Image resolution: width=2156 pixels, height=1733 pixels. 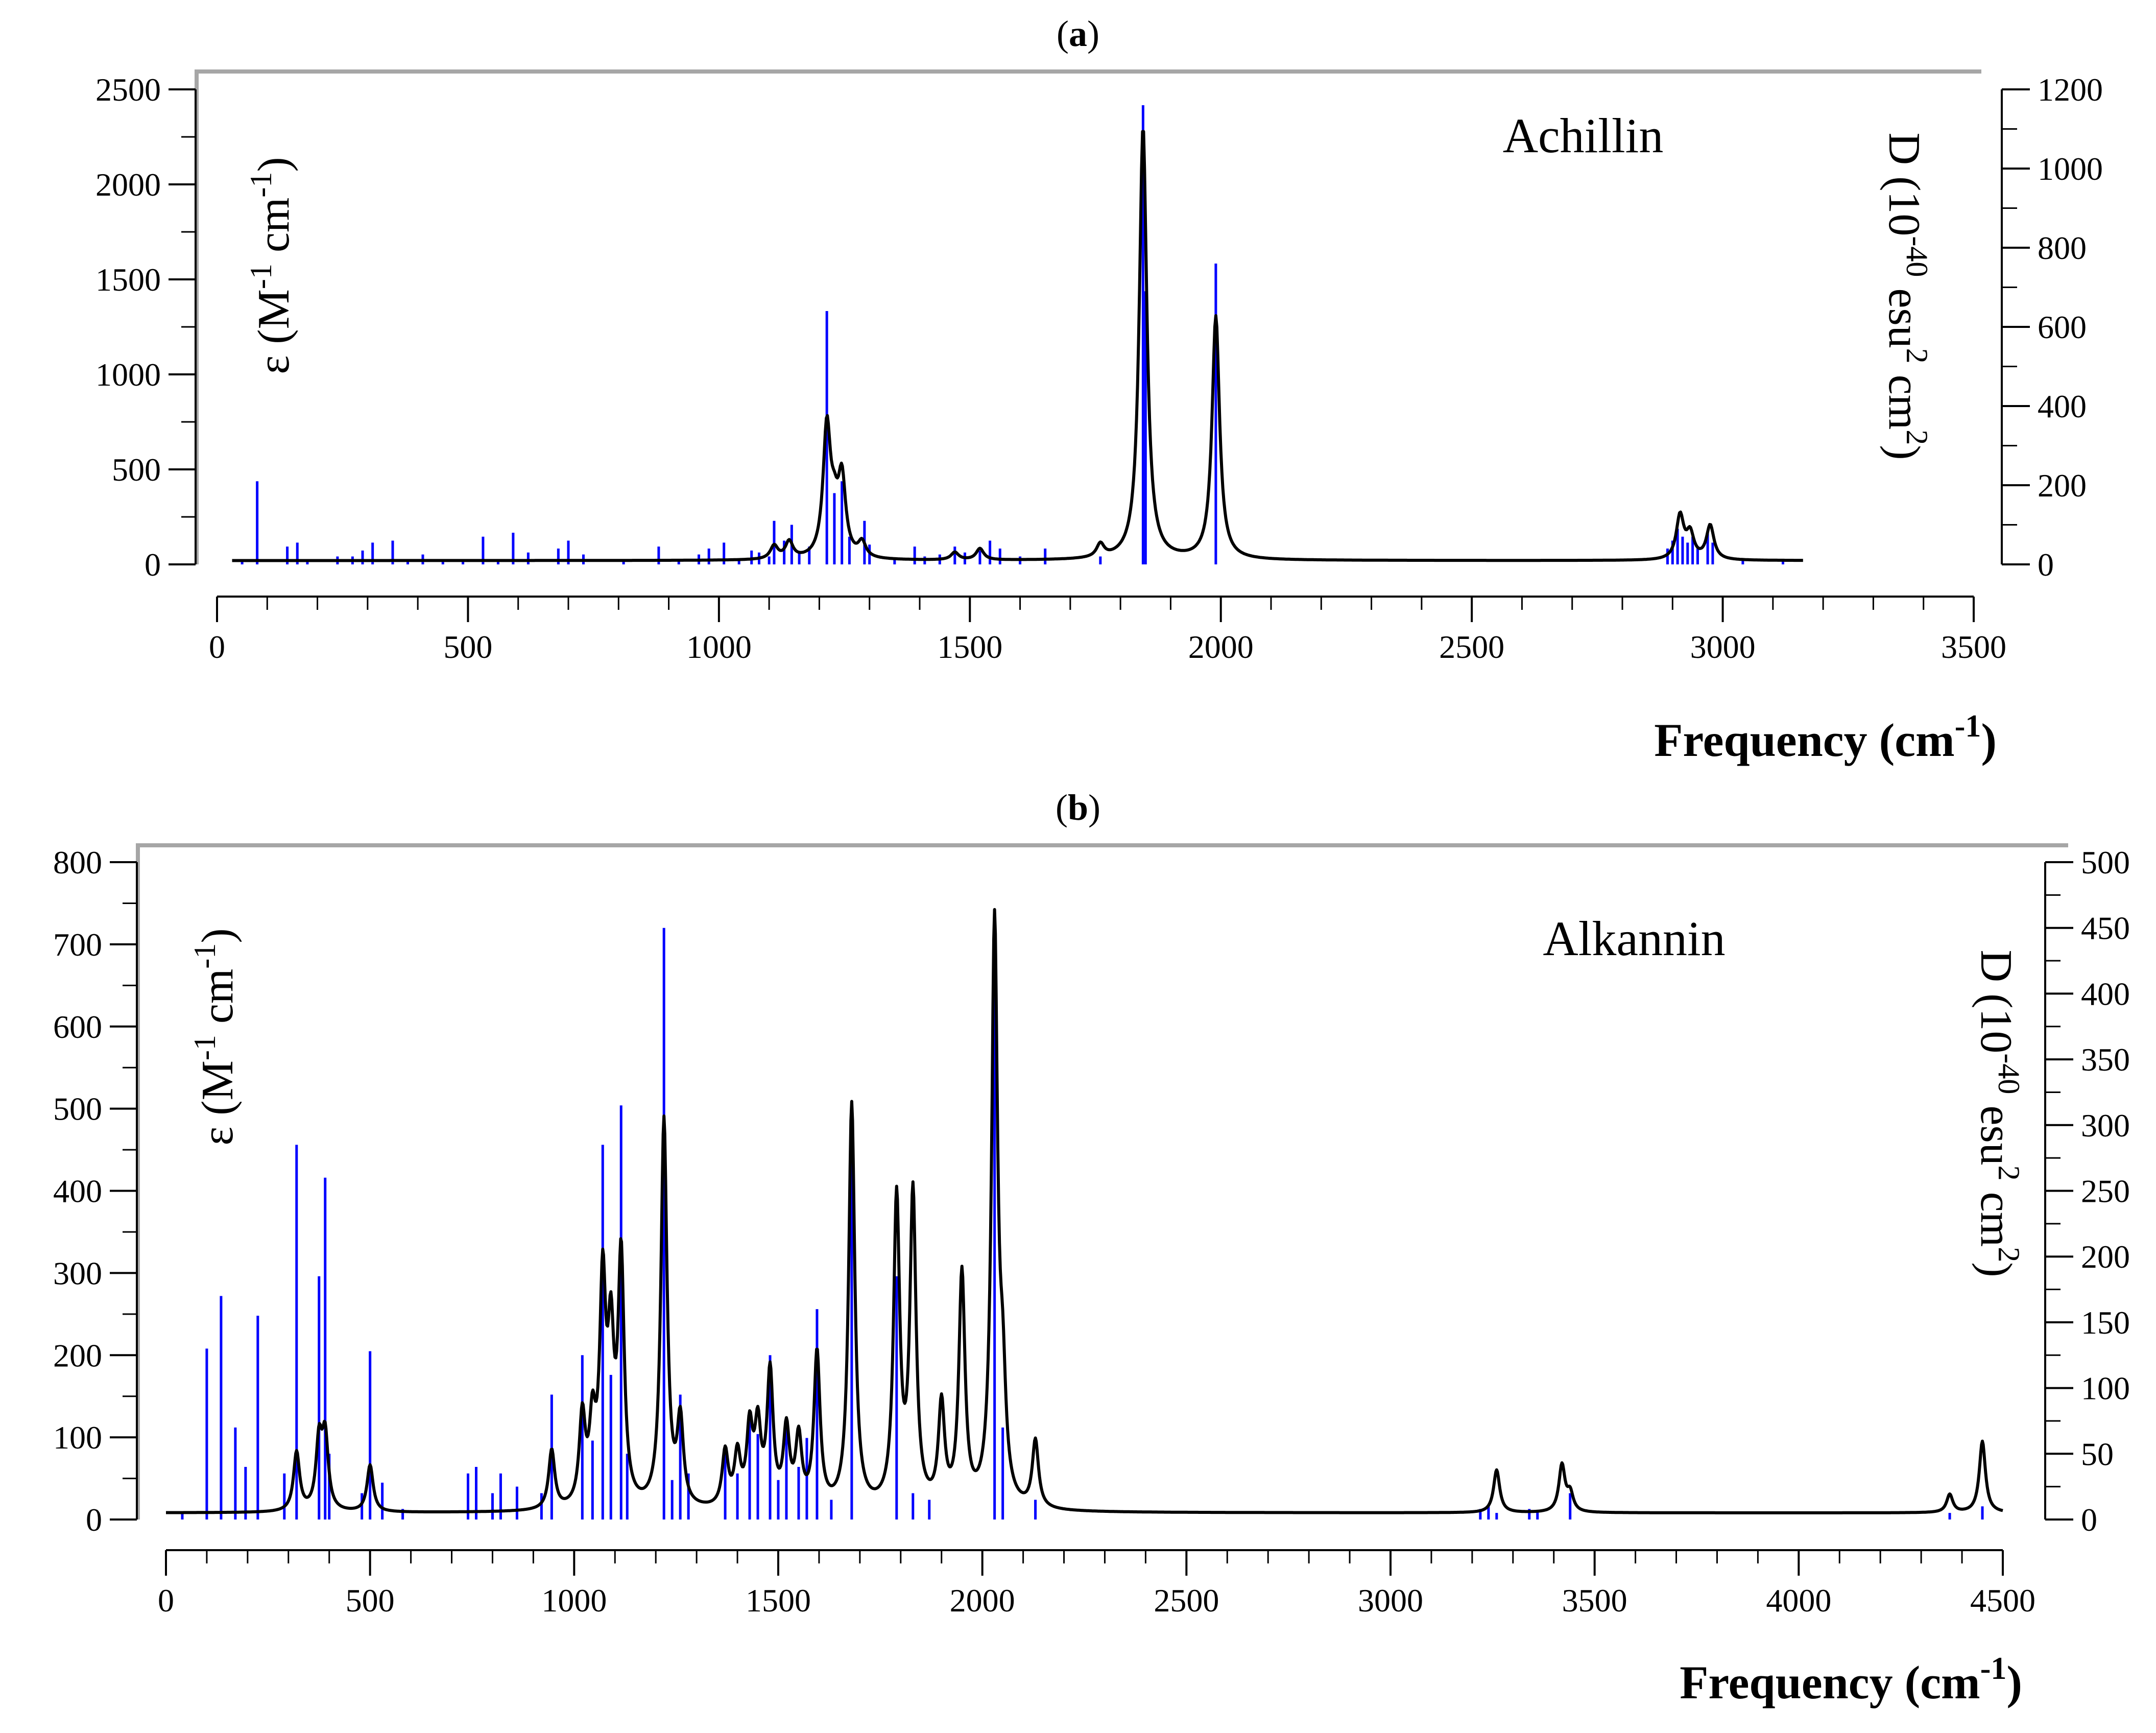 I want to click on right-tick-label-b: 0, so click(x=2089, y=1520).